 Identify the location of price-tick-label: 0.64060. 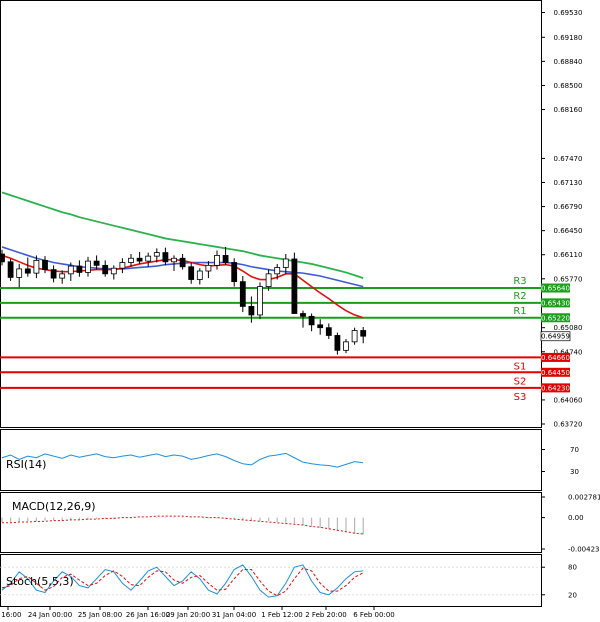
(568, 400).